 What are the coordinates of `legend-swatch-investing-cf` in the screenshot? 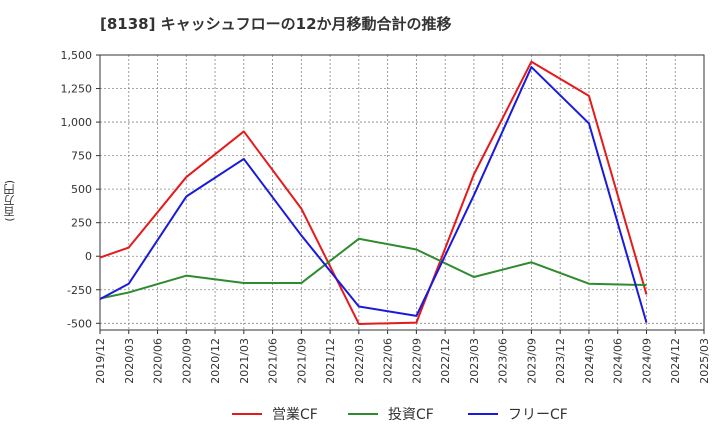 It's located at (363, 414).